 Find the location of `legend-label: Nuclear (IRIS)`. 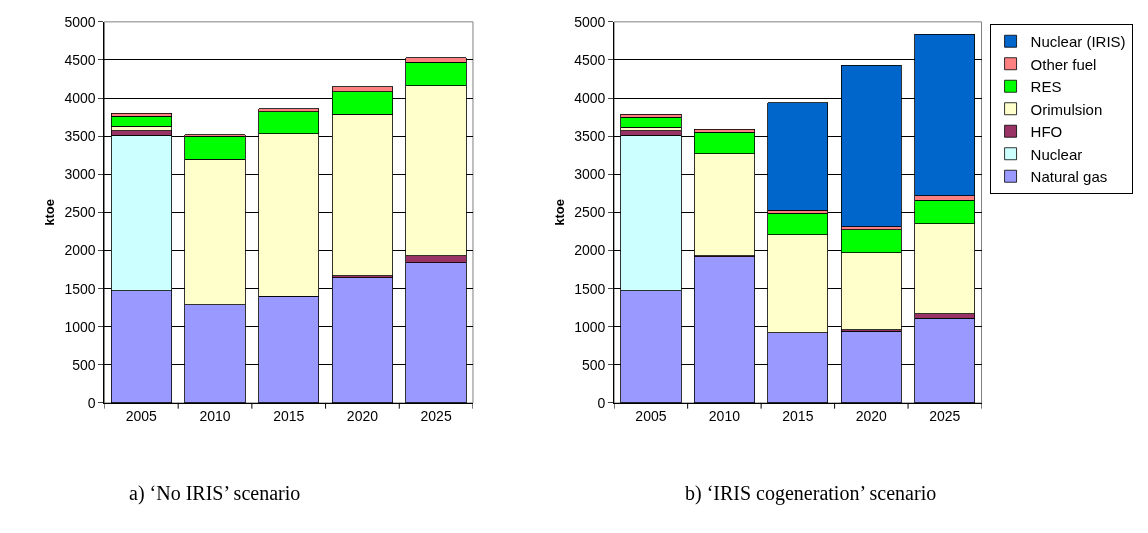

legend-label: Nuclear (IRIS) is located at coordinates (1078, 42).